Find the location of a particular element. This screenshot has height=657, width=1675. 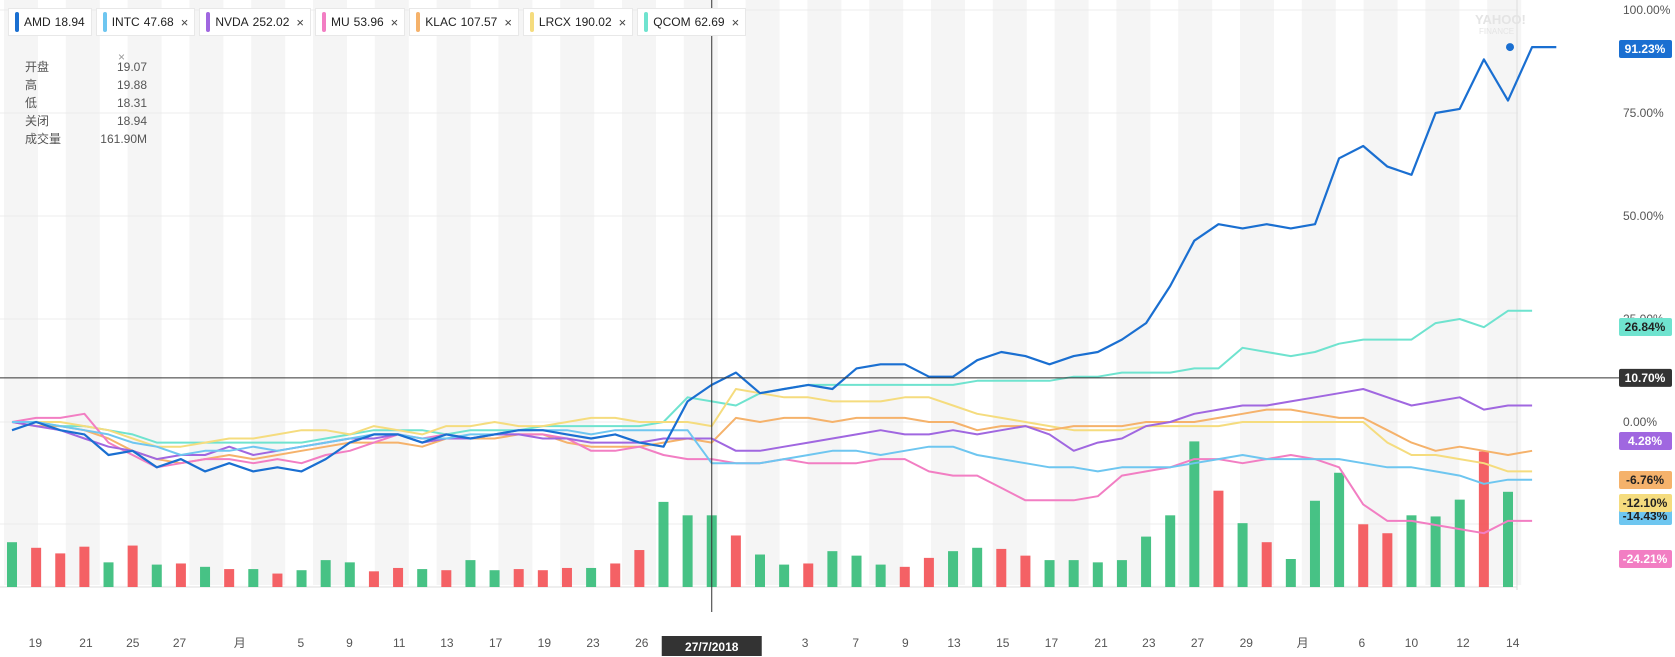

x-tick-label: 7 is located at coordinates (855, 643).